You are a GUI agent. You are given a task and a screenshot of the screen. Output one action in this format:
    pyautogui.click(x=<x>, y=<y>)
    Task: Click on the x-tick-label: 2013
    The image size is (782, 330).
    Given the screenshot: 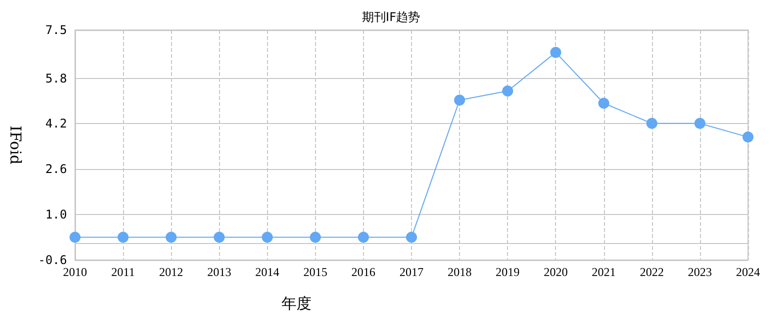 What is the action you would take?
    pyautogui.click(x=219, y=272)
    